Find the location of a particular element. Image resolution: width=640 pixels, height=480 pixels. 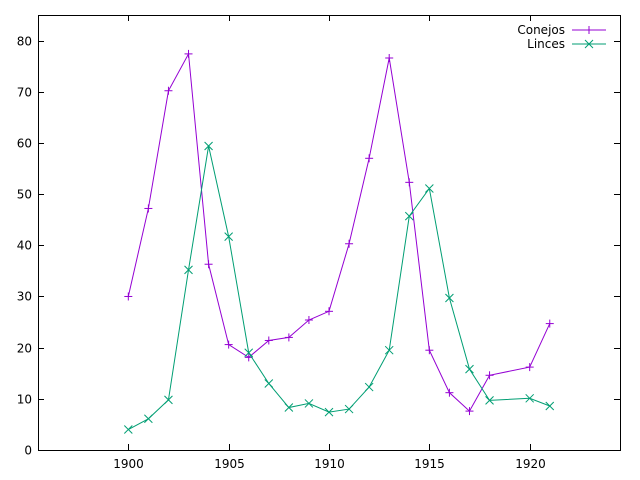

x-tick-label: 1920 is located at coordinates (530, 464).